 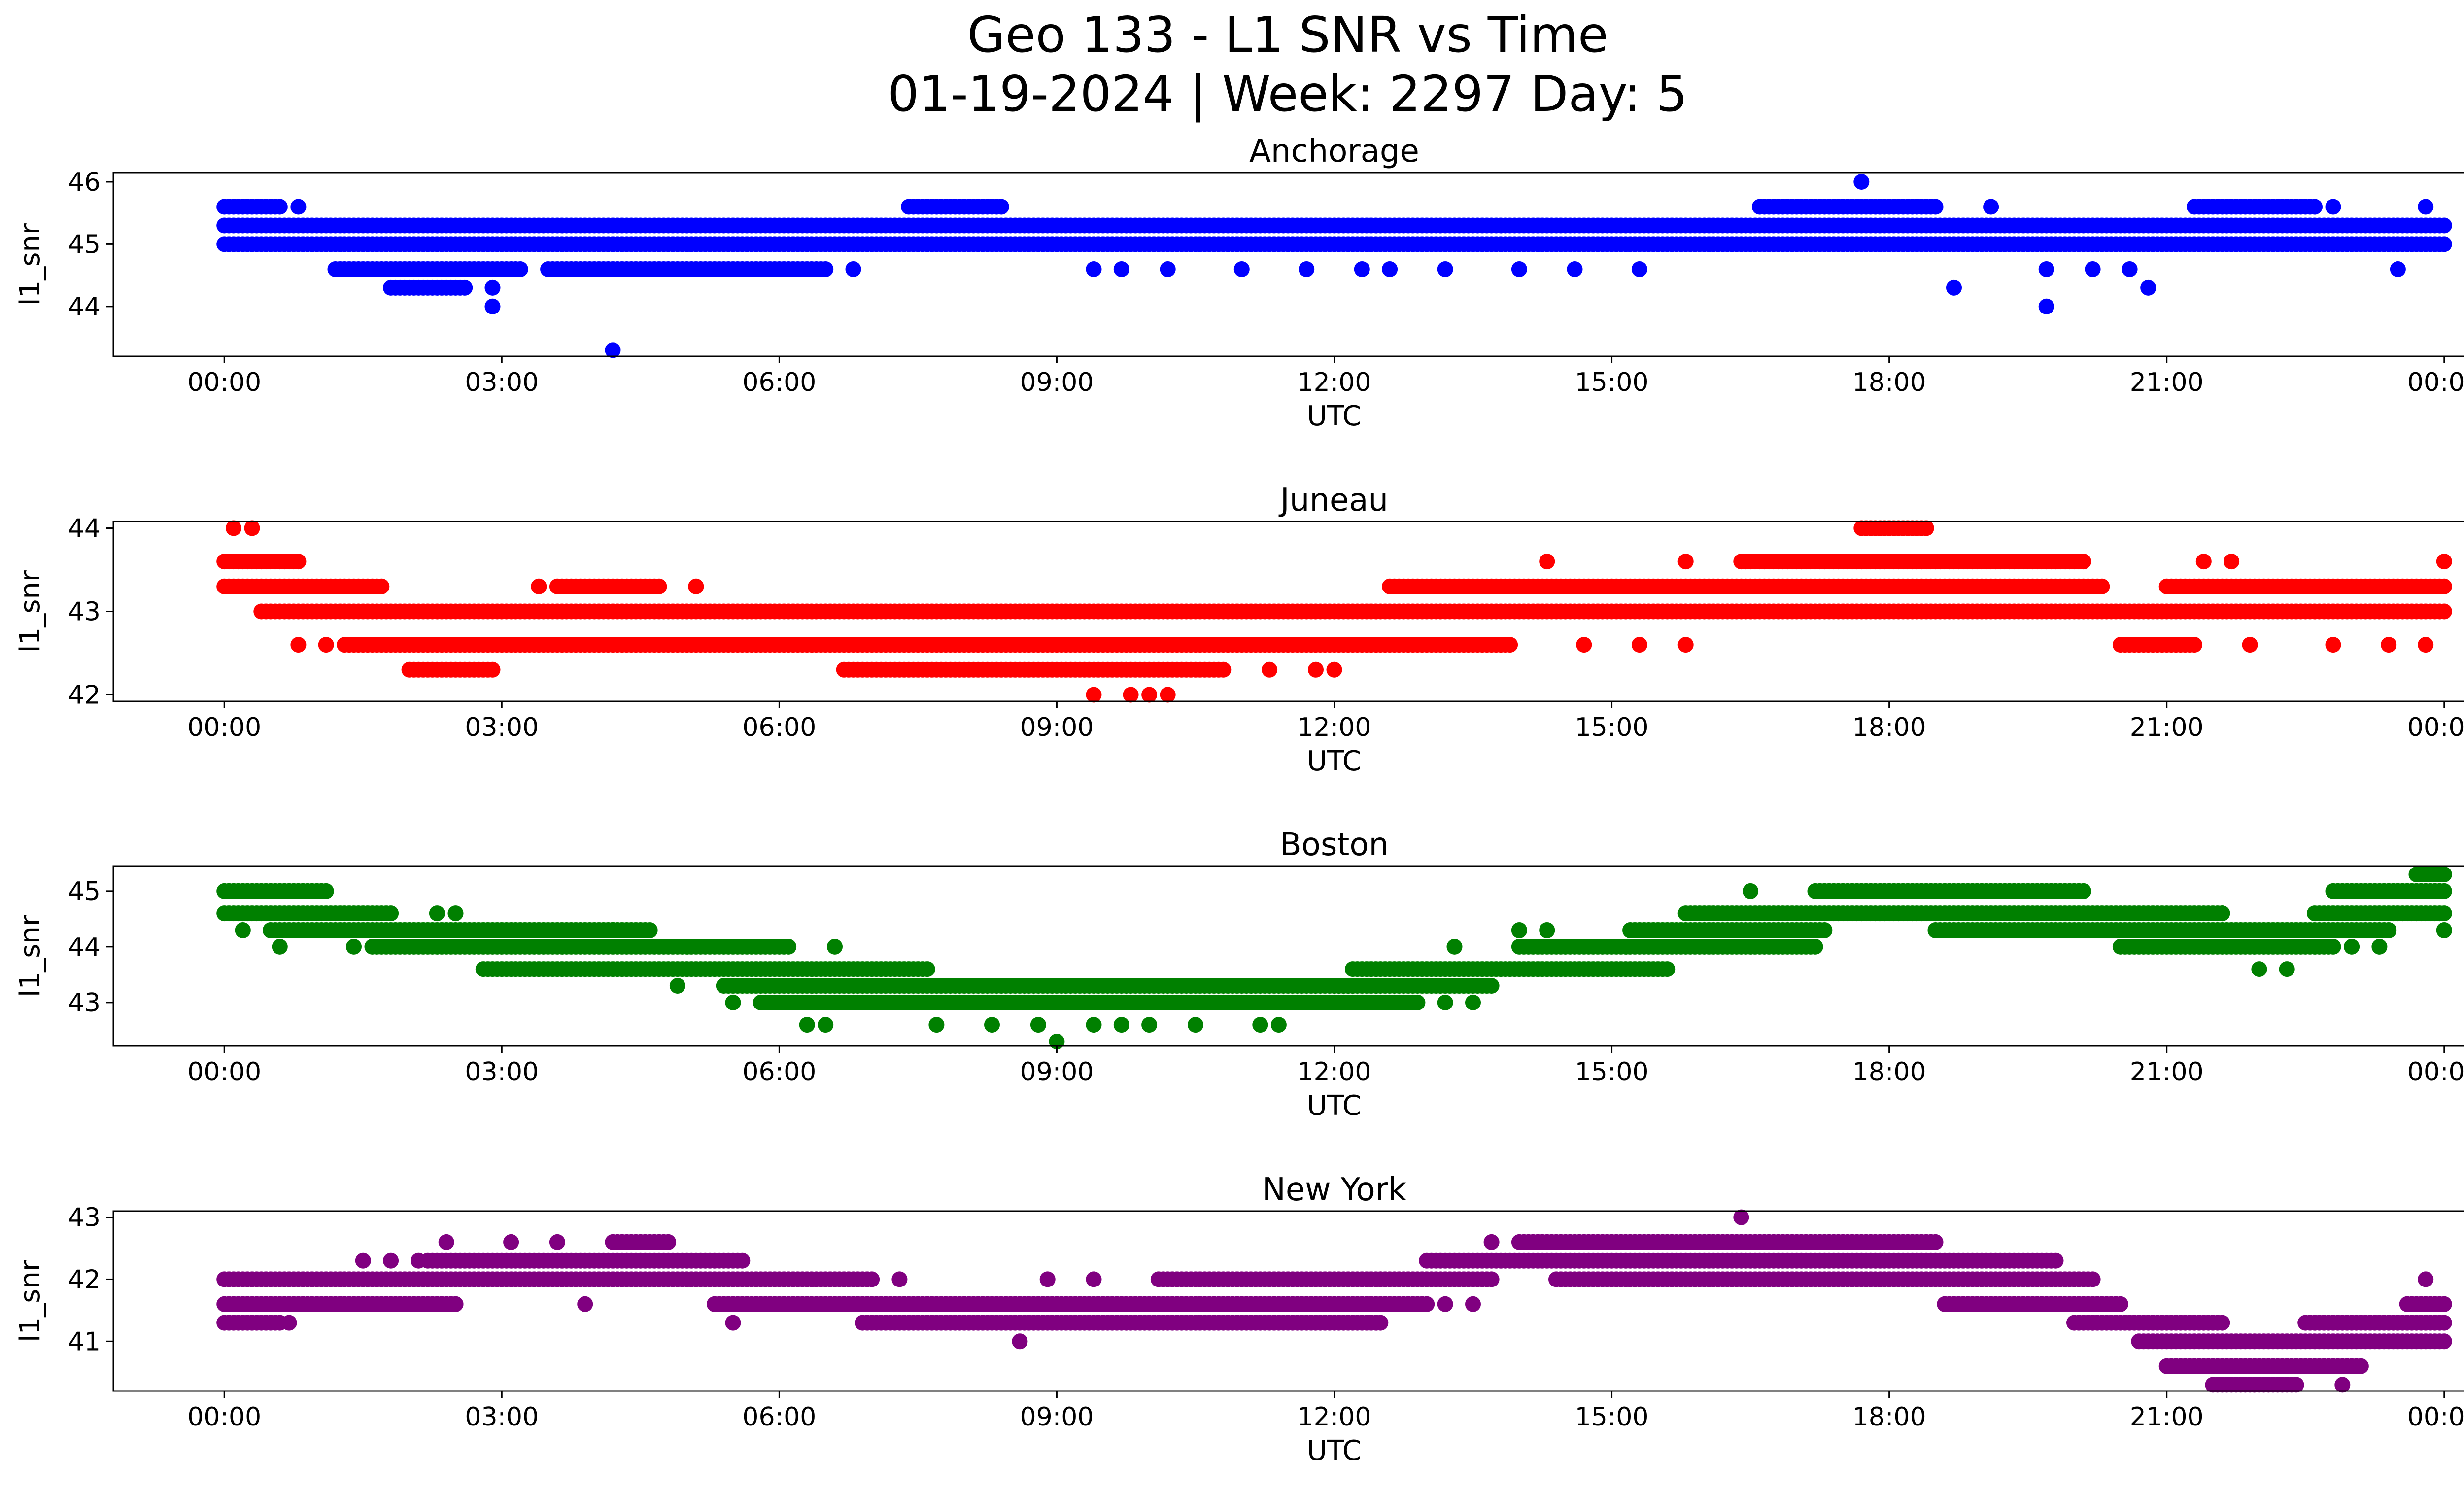 What do you see at coordinates (502, 1072) in the screenshot?
I see `x-tick-label: 03:00` at bounding box center [502, 1072].